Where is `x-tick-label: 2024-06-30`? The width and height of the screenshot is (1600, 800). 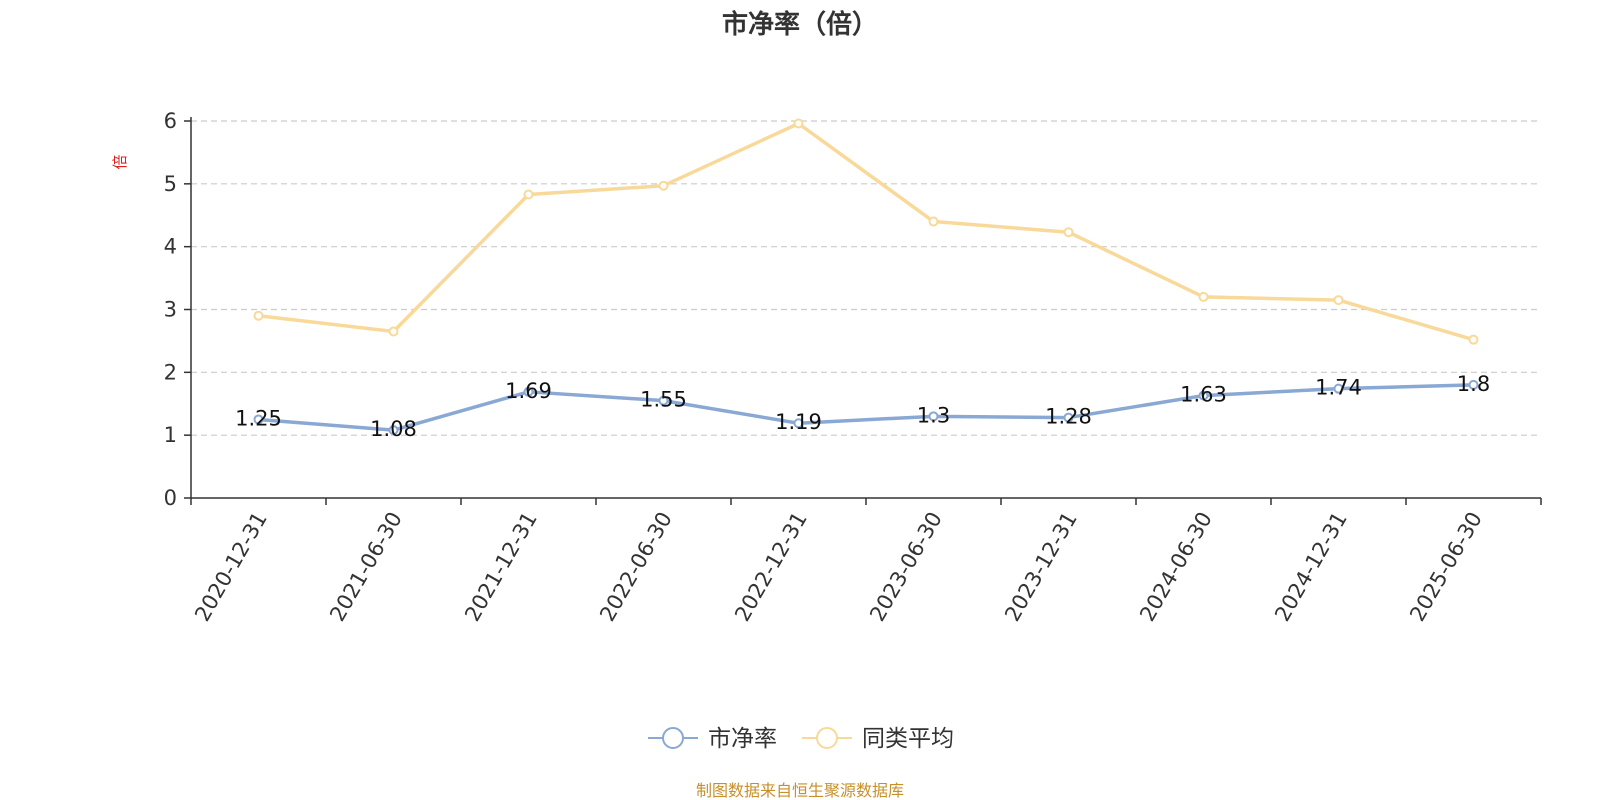
x-tick-label: 2024-06-30 is located at coordinates (1176, 567).